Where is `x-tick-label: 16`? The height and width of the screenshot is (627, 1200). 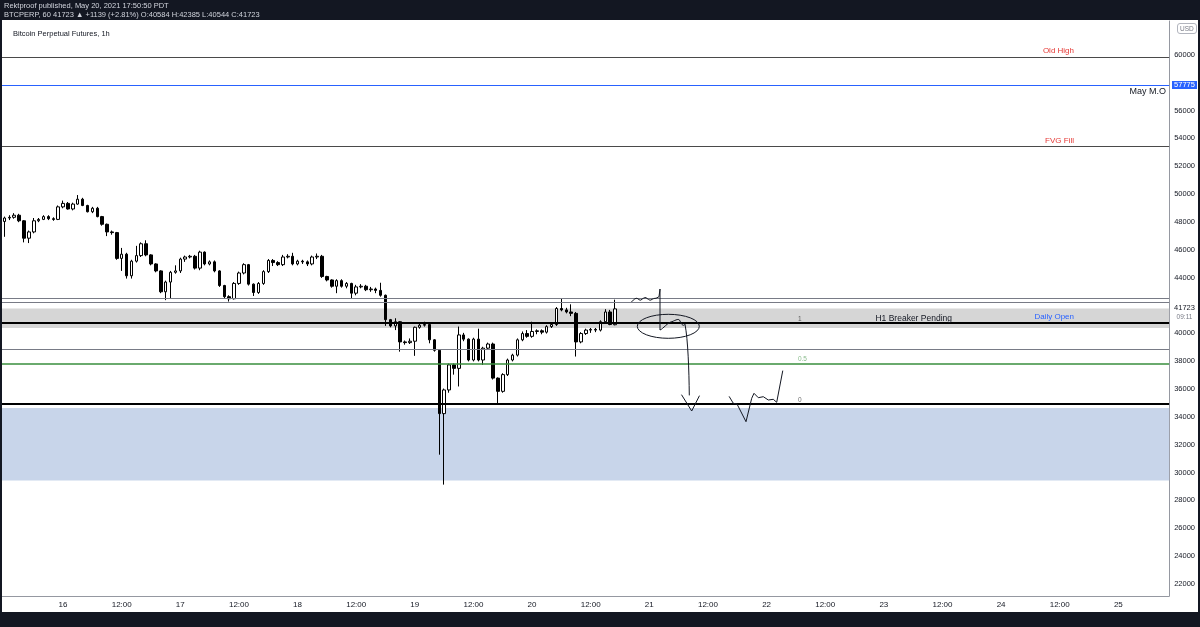 x-tick-label: 16 is located at coordinates (63, 604).